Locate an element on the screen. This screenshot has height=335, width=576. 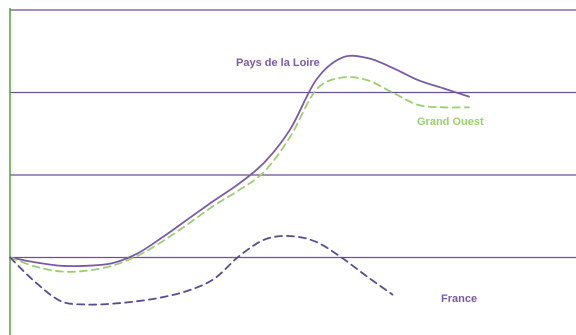
series-label-grand-ouest: Grand Ouest is located at coordinates (450, 122).